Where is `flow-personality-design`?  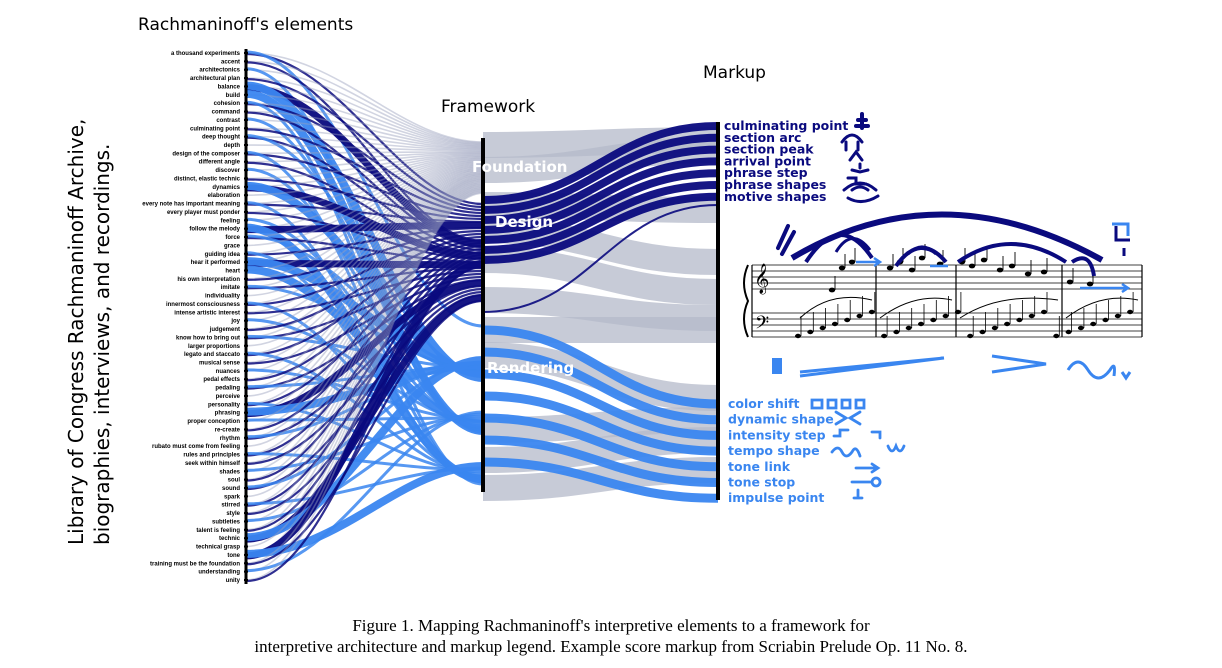 flow-personality-design is located at coordinates (364, 325).